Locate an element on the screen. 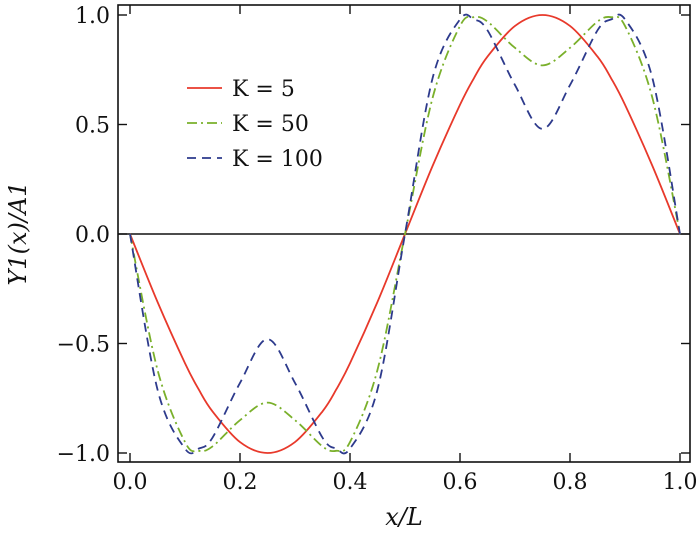 The width and height of the screenshot is (700, 534). legend-label-3: K = 100 is located at coordinates (277, 159).